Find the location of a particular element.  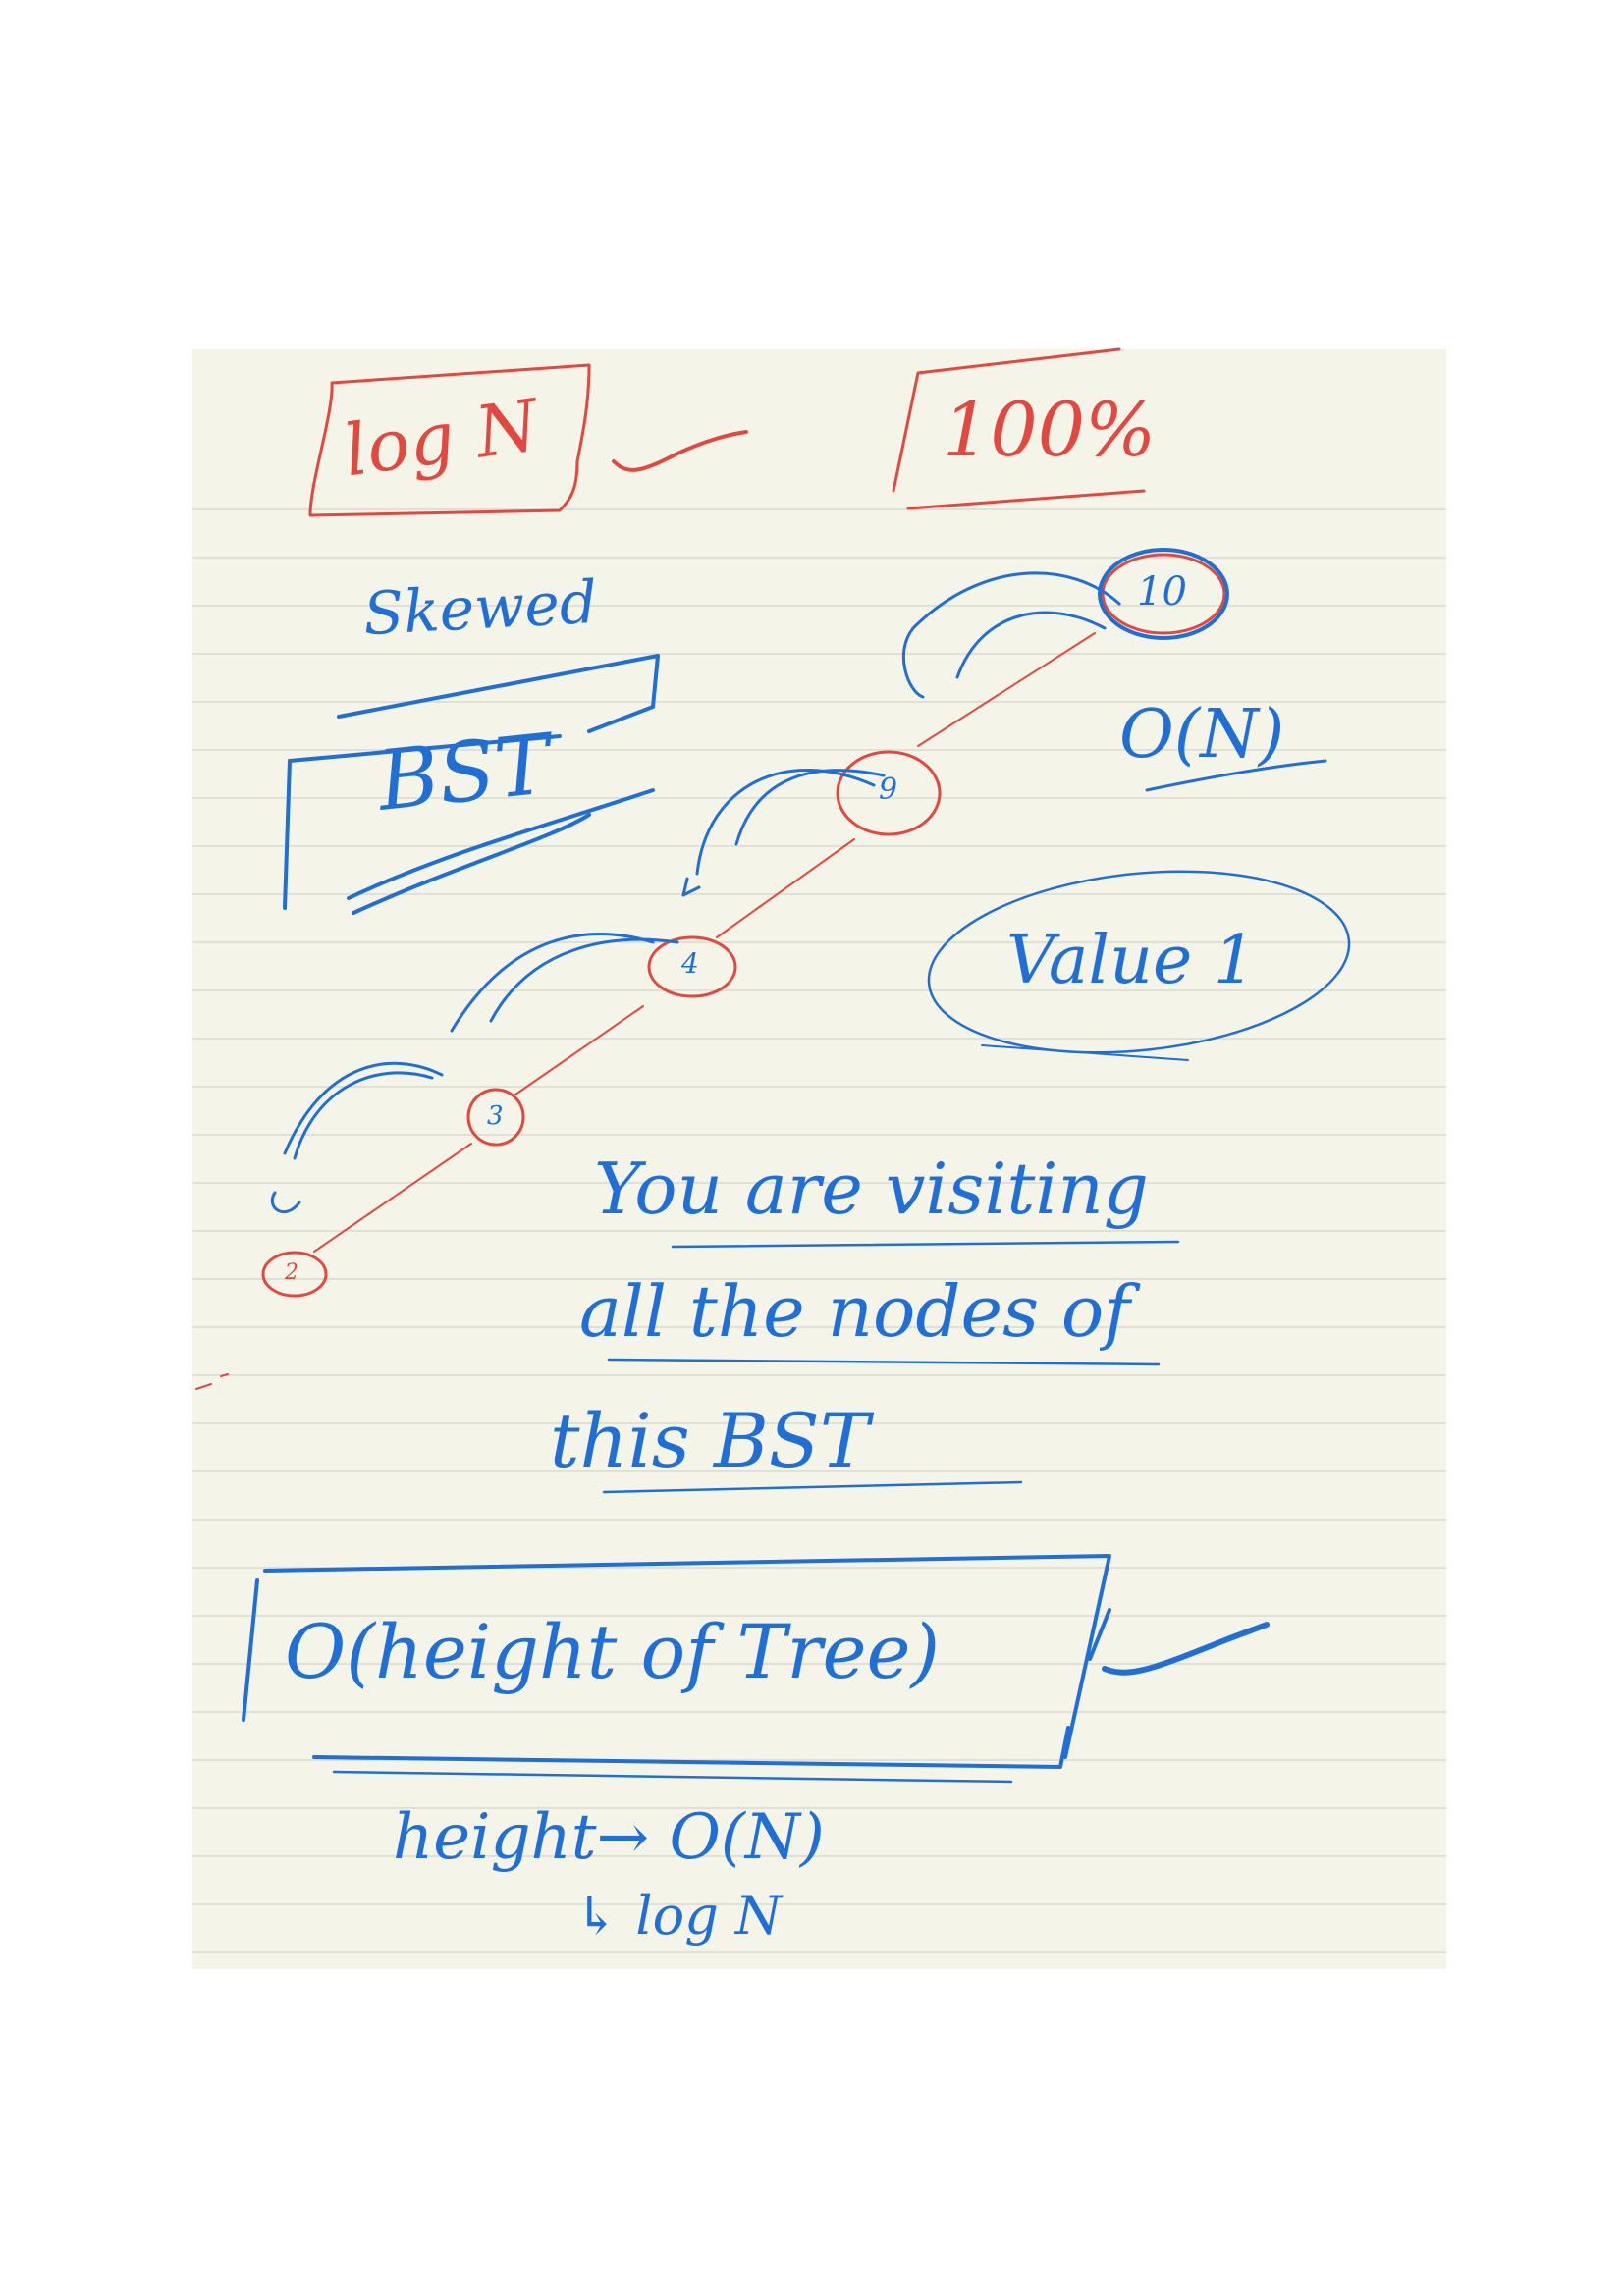

line1-underline is located at coordinates (925, 1244).